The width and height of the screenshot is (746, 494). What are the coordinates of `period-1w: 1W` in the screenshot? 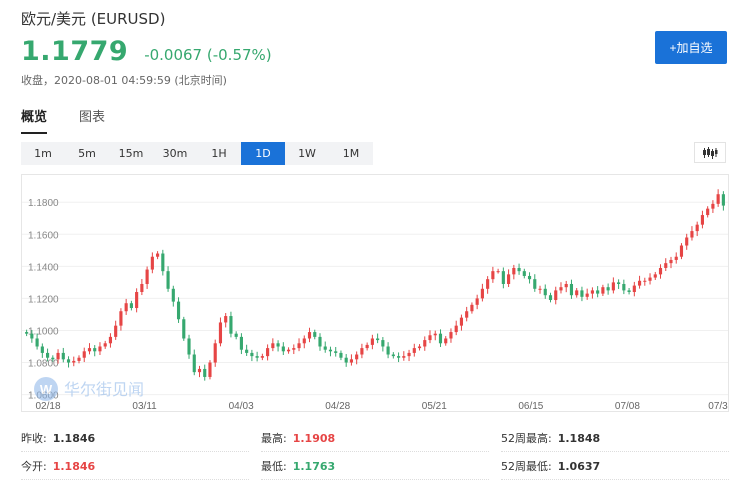 It's located at (307, 153).